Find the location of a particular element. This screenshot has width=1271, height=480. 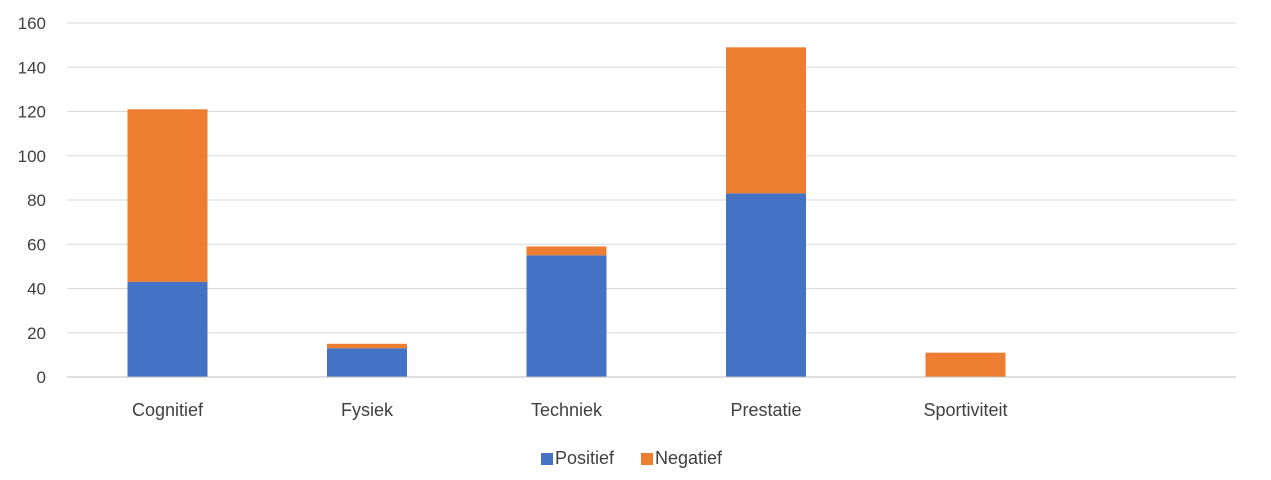

bar-negatief-prestatie is located at coordinates (766, 120).